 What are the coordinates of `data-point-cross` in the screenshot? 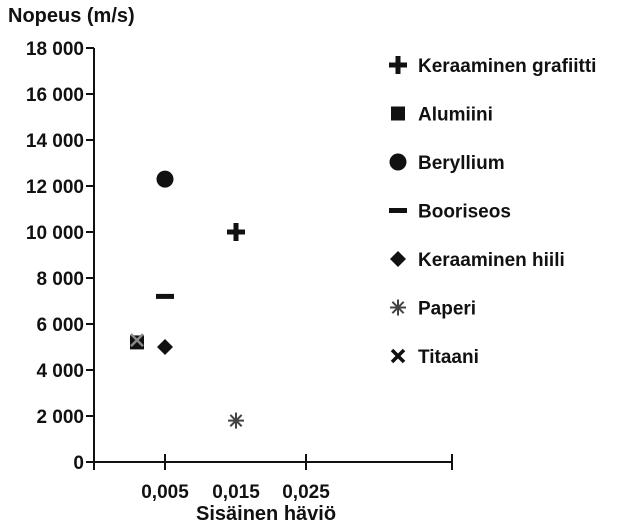 It's located at (137, 340).